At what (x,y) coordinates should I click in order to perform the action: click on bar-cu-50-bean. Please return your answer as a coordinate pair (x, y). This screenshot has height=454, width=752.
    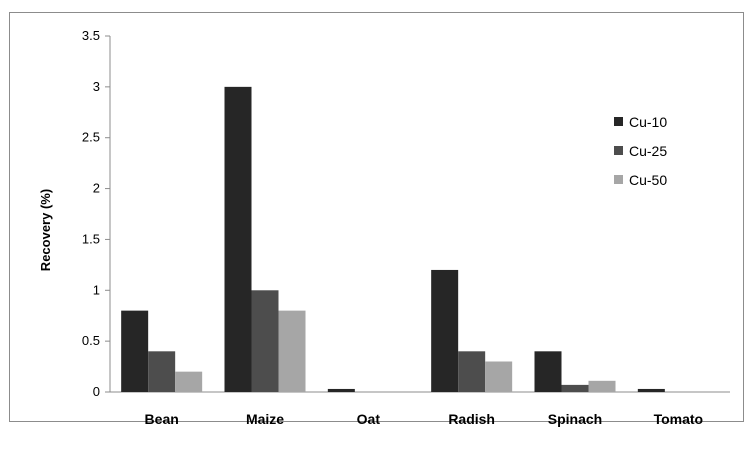
    Looking at the image, I should click on (189, 381).